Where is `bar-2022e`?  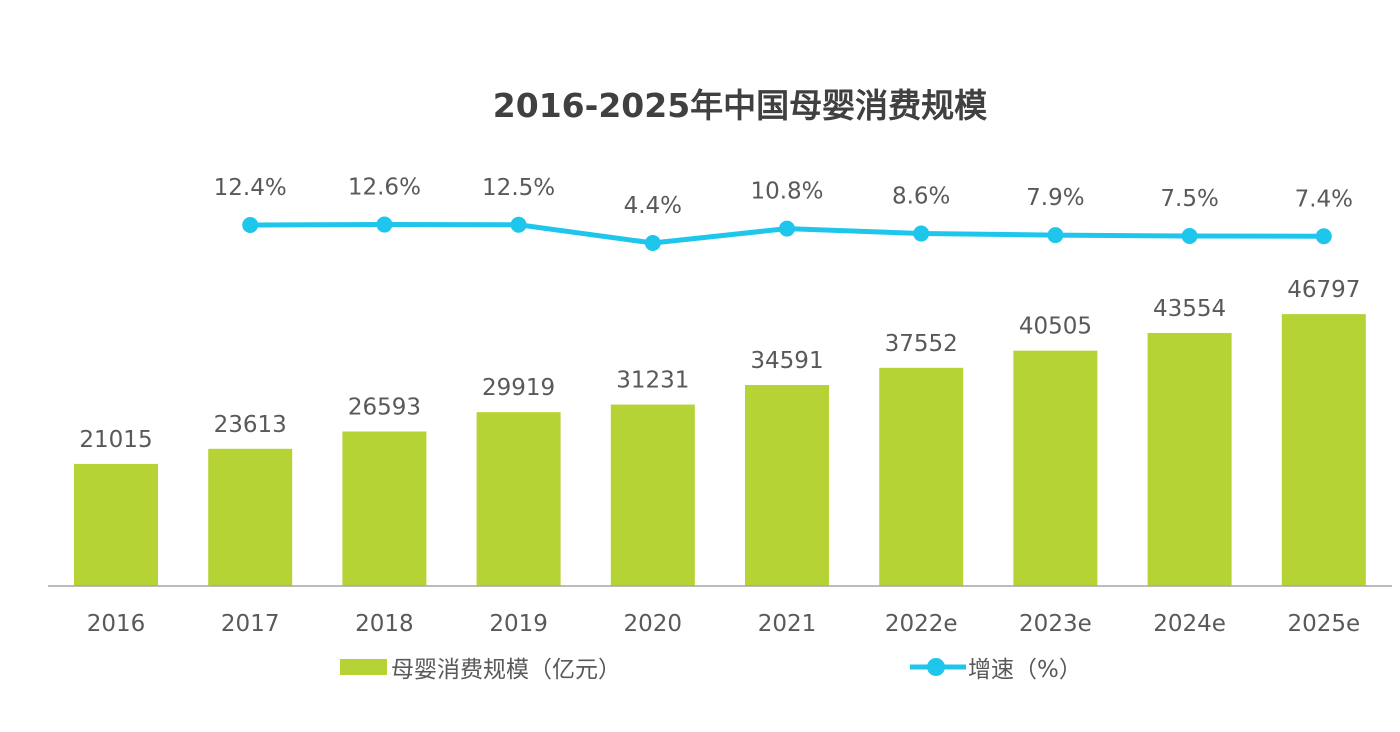 bar-2022e is located at coordinates (921, 476).